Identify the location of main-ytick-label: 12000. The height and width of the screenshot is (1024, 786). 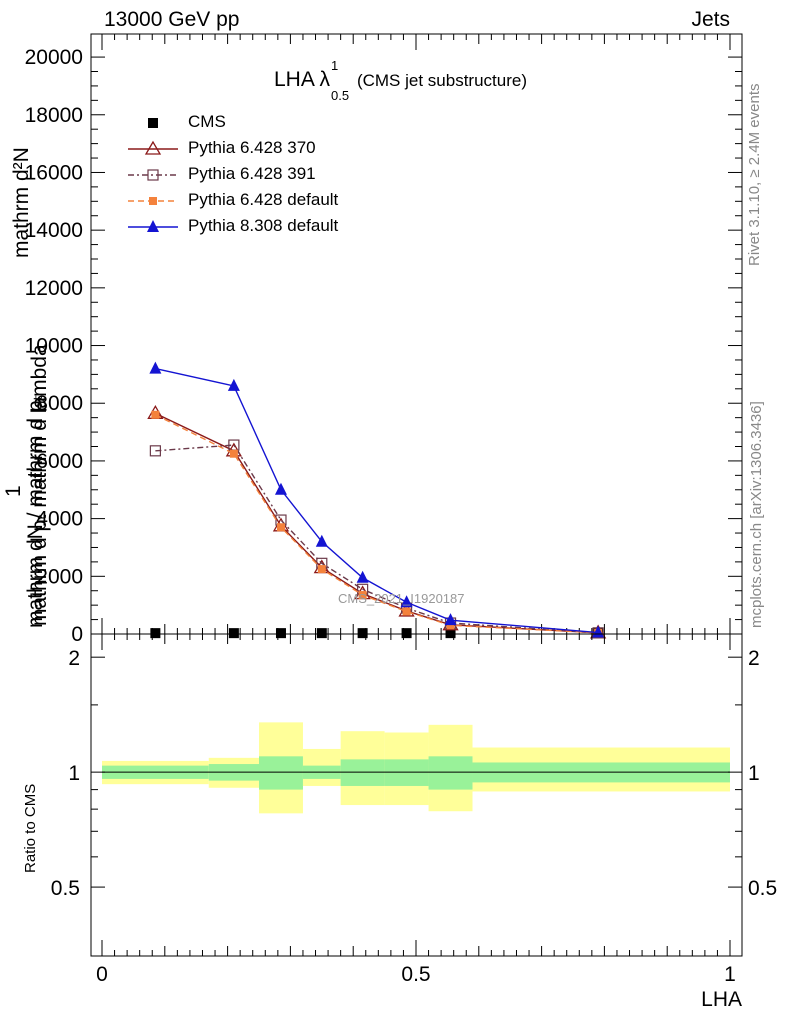
(54, 288).